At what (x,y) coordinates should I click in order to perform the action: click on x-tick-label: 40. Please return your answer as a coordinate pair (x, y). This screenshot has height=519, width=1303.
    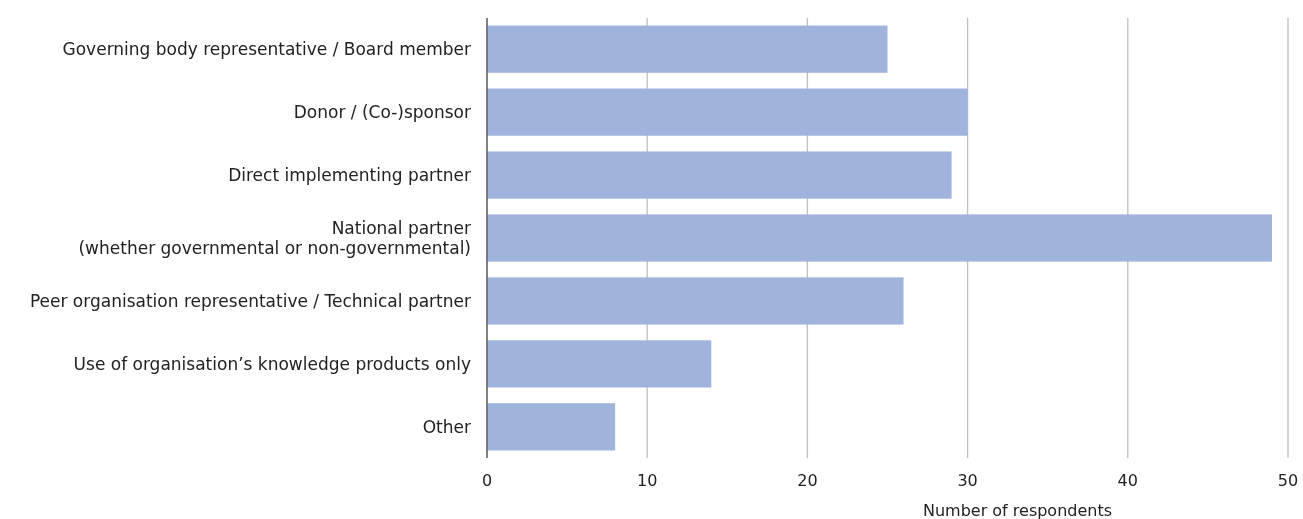
    Looking at the image, I should click on (1127, 480).